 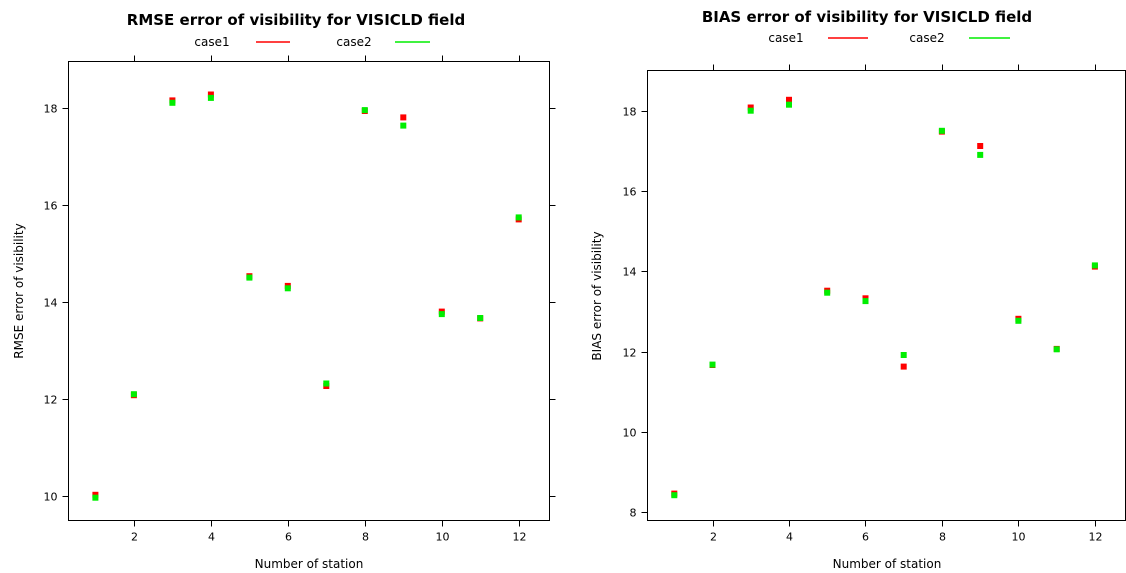 I want to click on y-axis-label: BIAS error of visibility, so click(x=597, y=295).